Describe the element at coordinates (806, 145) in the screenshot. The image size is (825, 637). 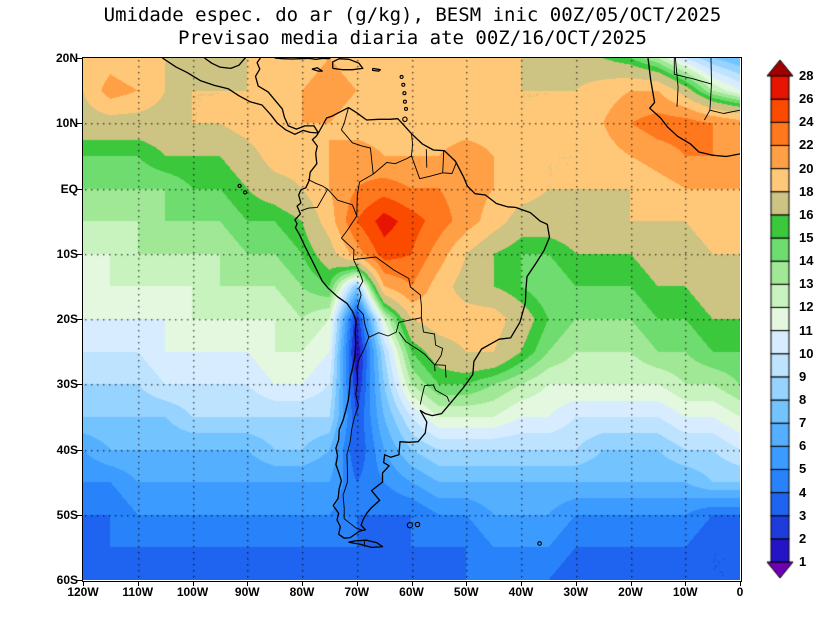
I see `colorbar-label: 22` at that location.